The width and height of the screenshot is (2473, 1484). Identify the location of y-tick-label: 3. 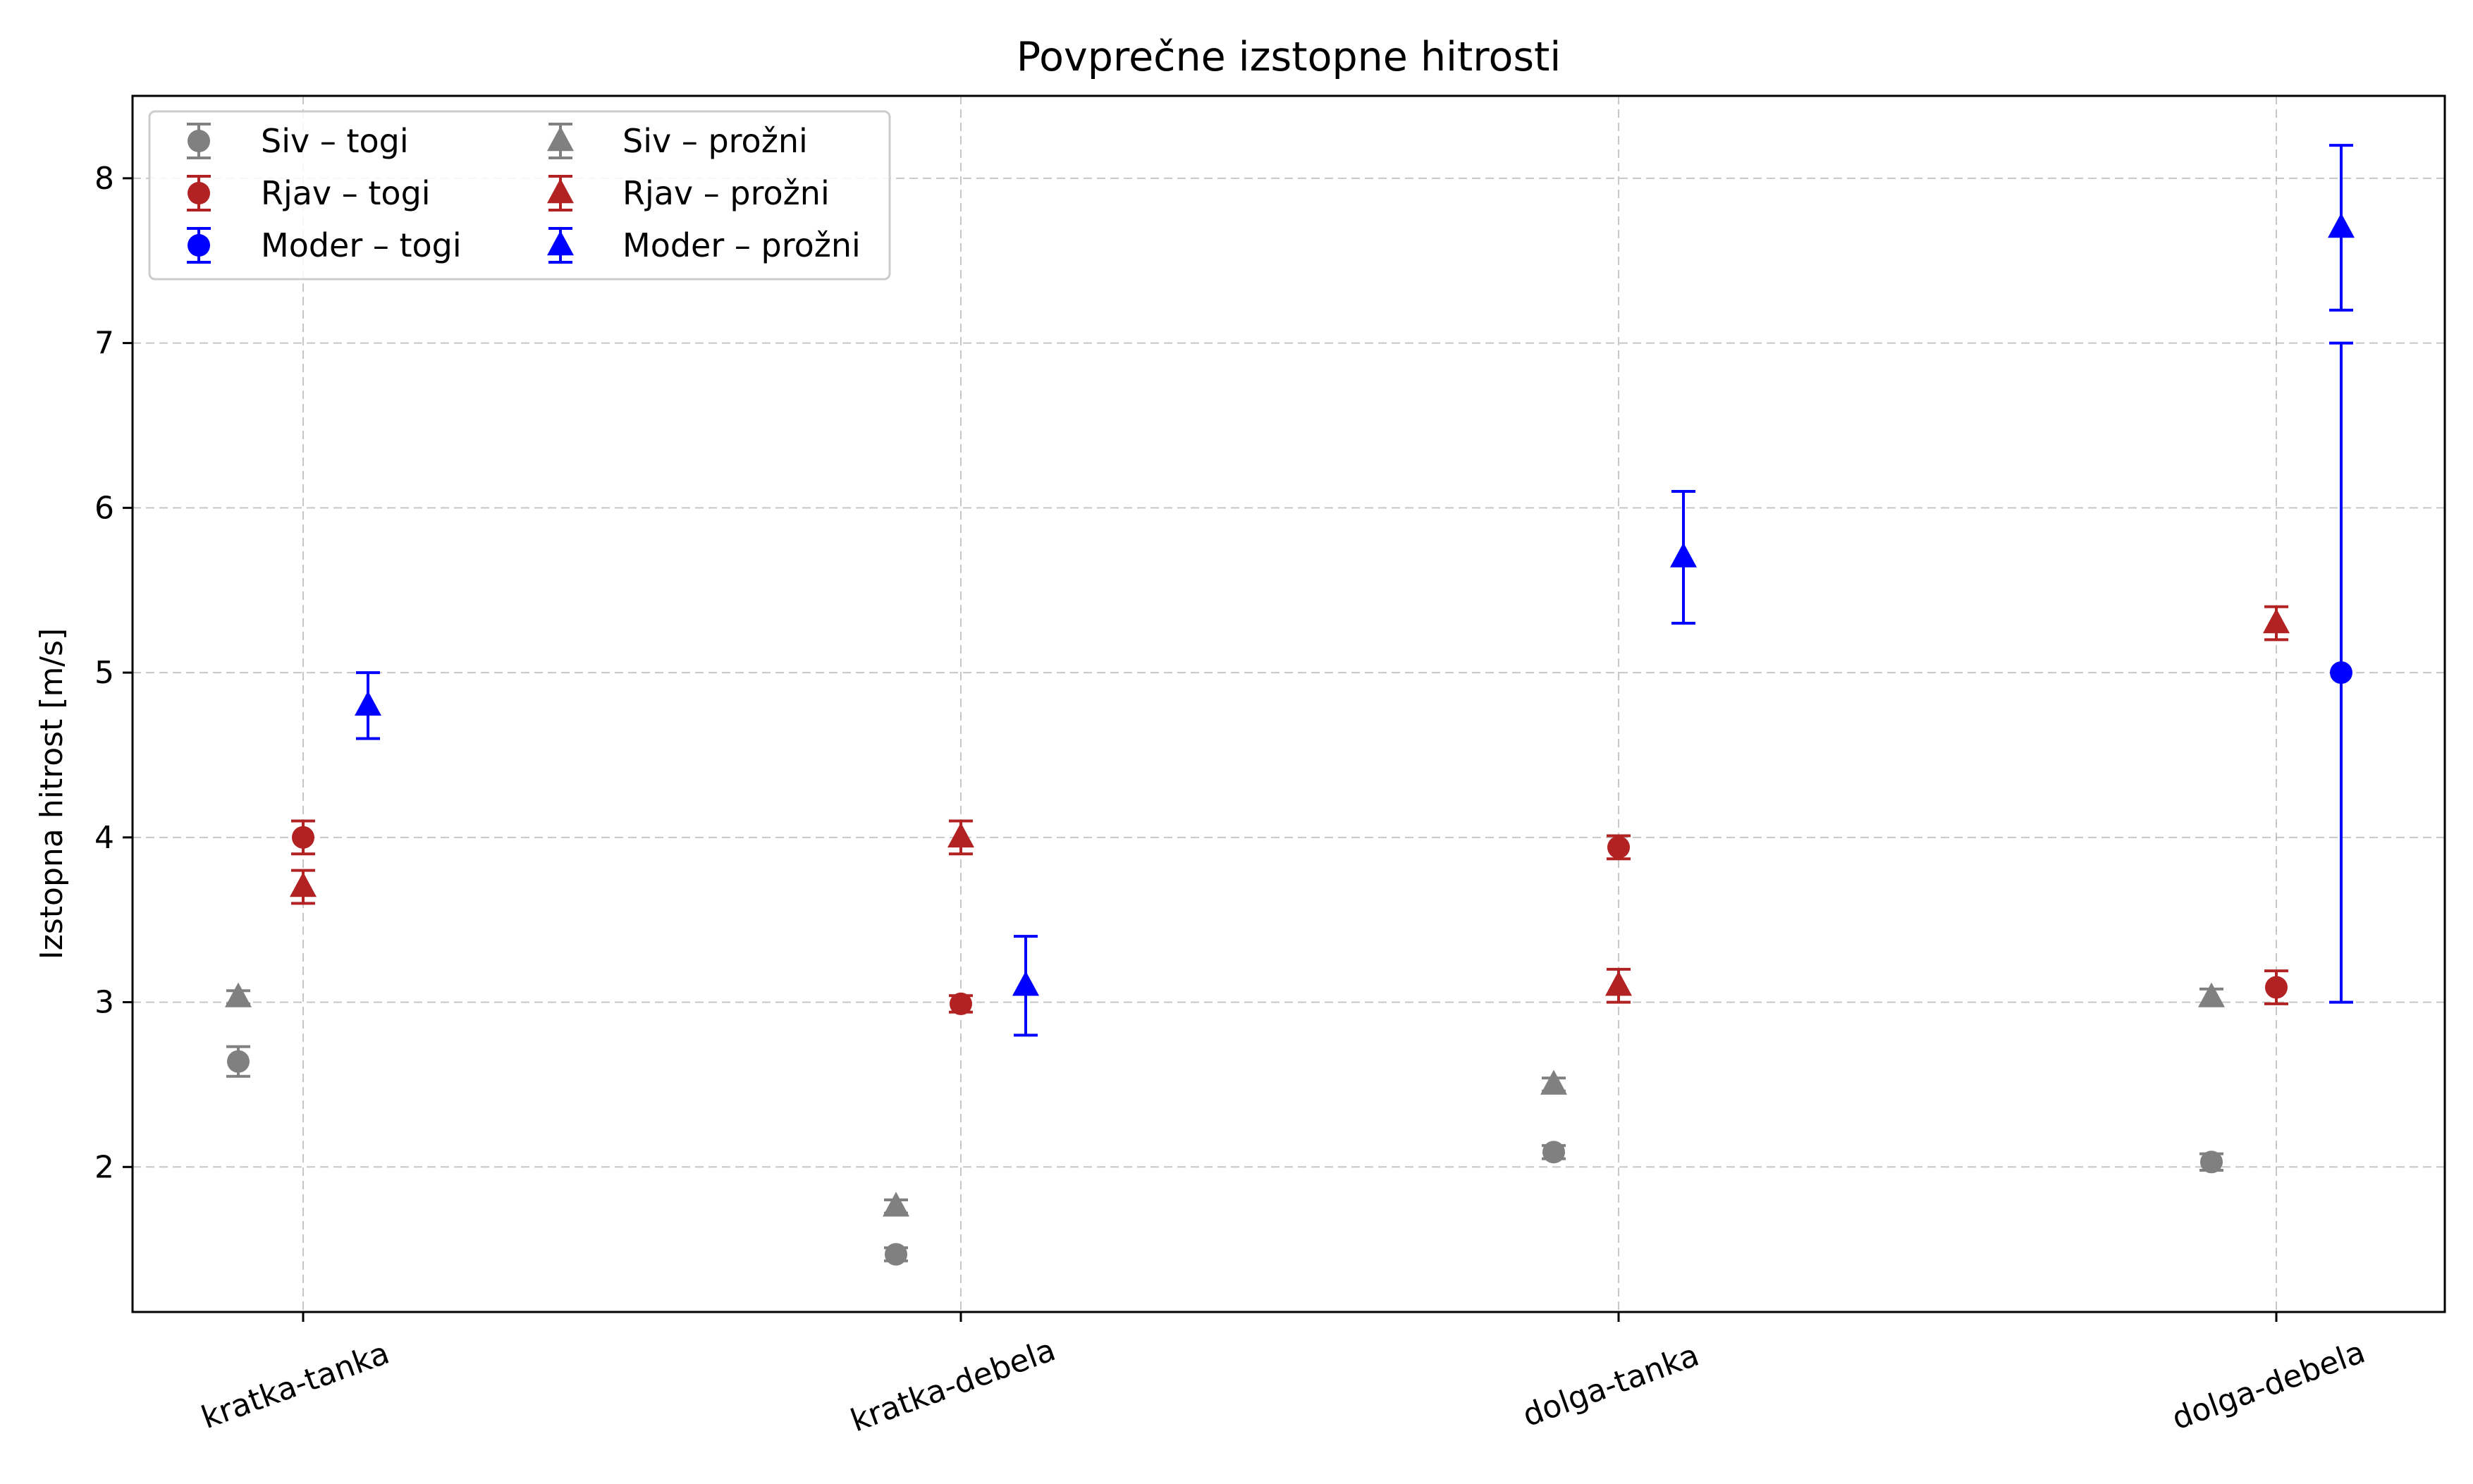
(104, 1003).